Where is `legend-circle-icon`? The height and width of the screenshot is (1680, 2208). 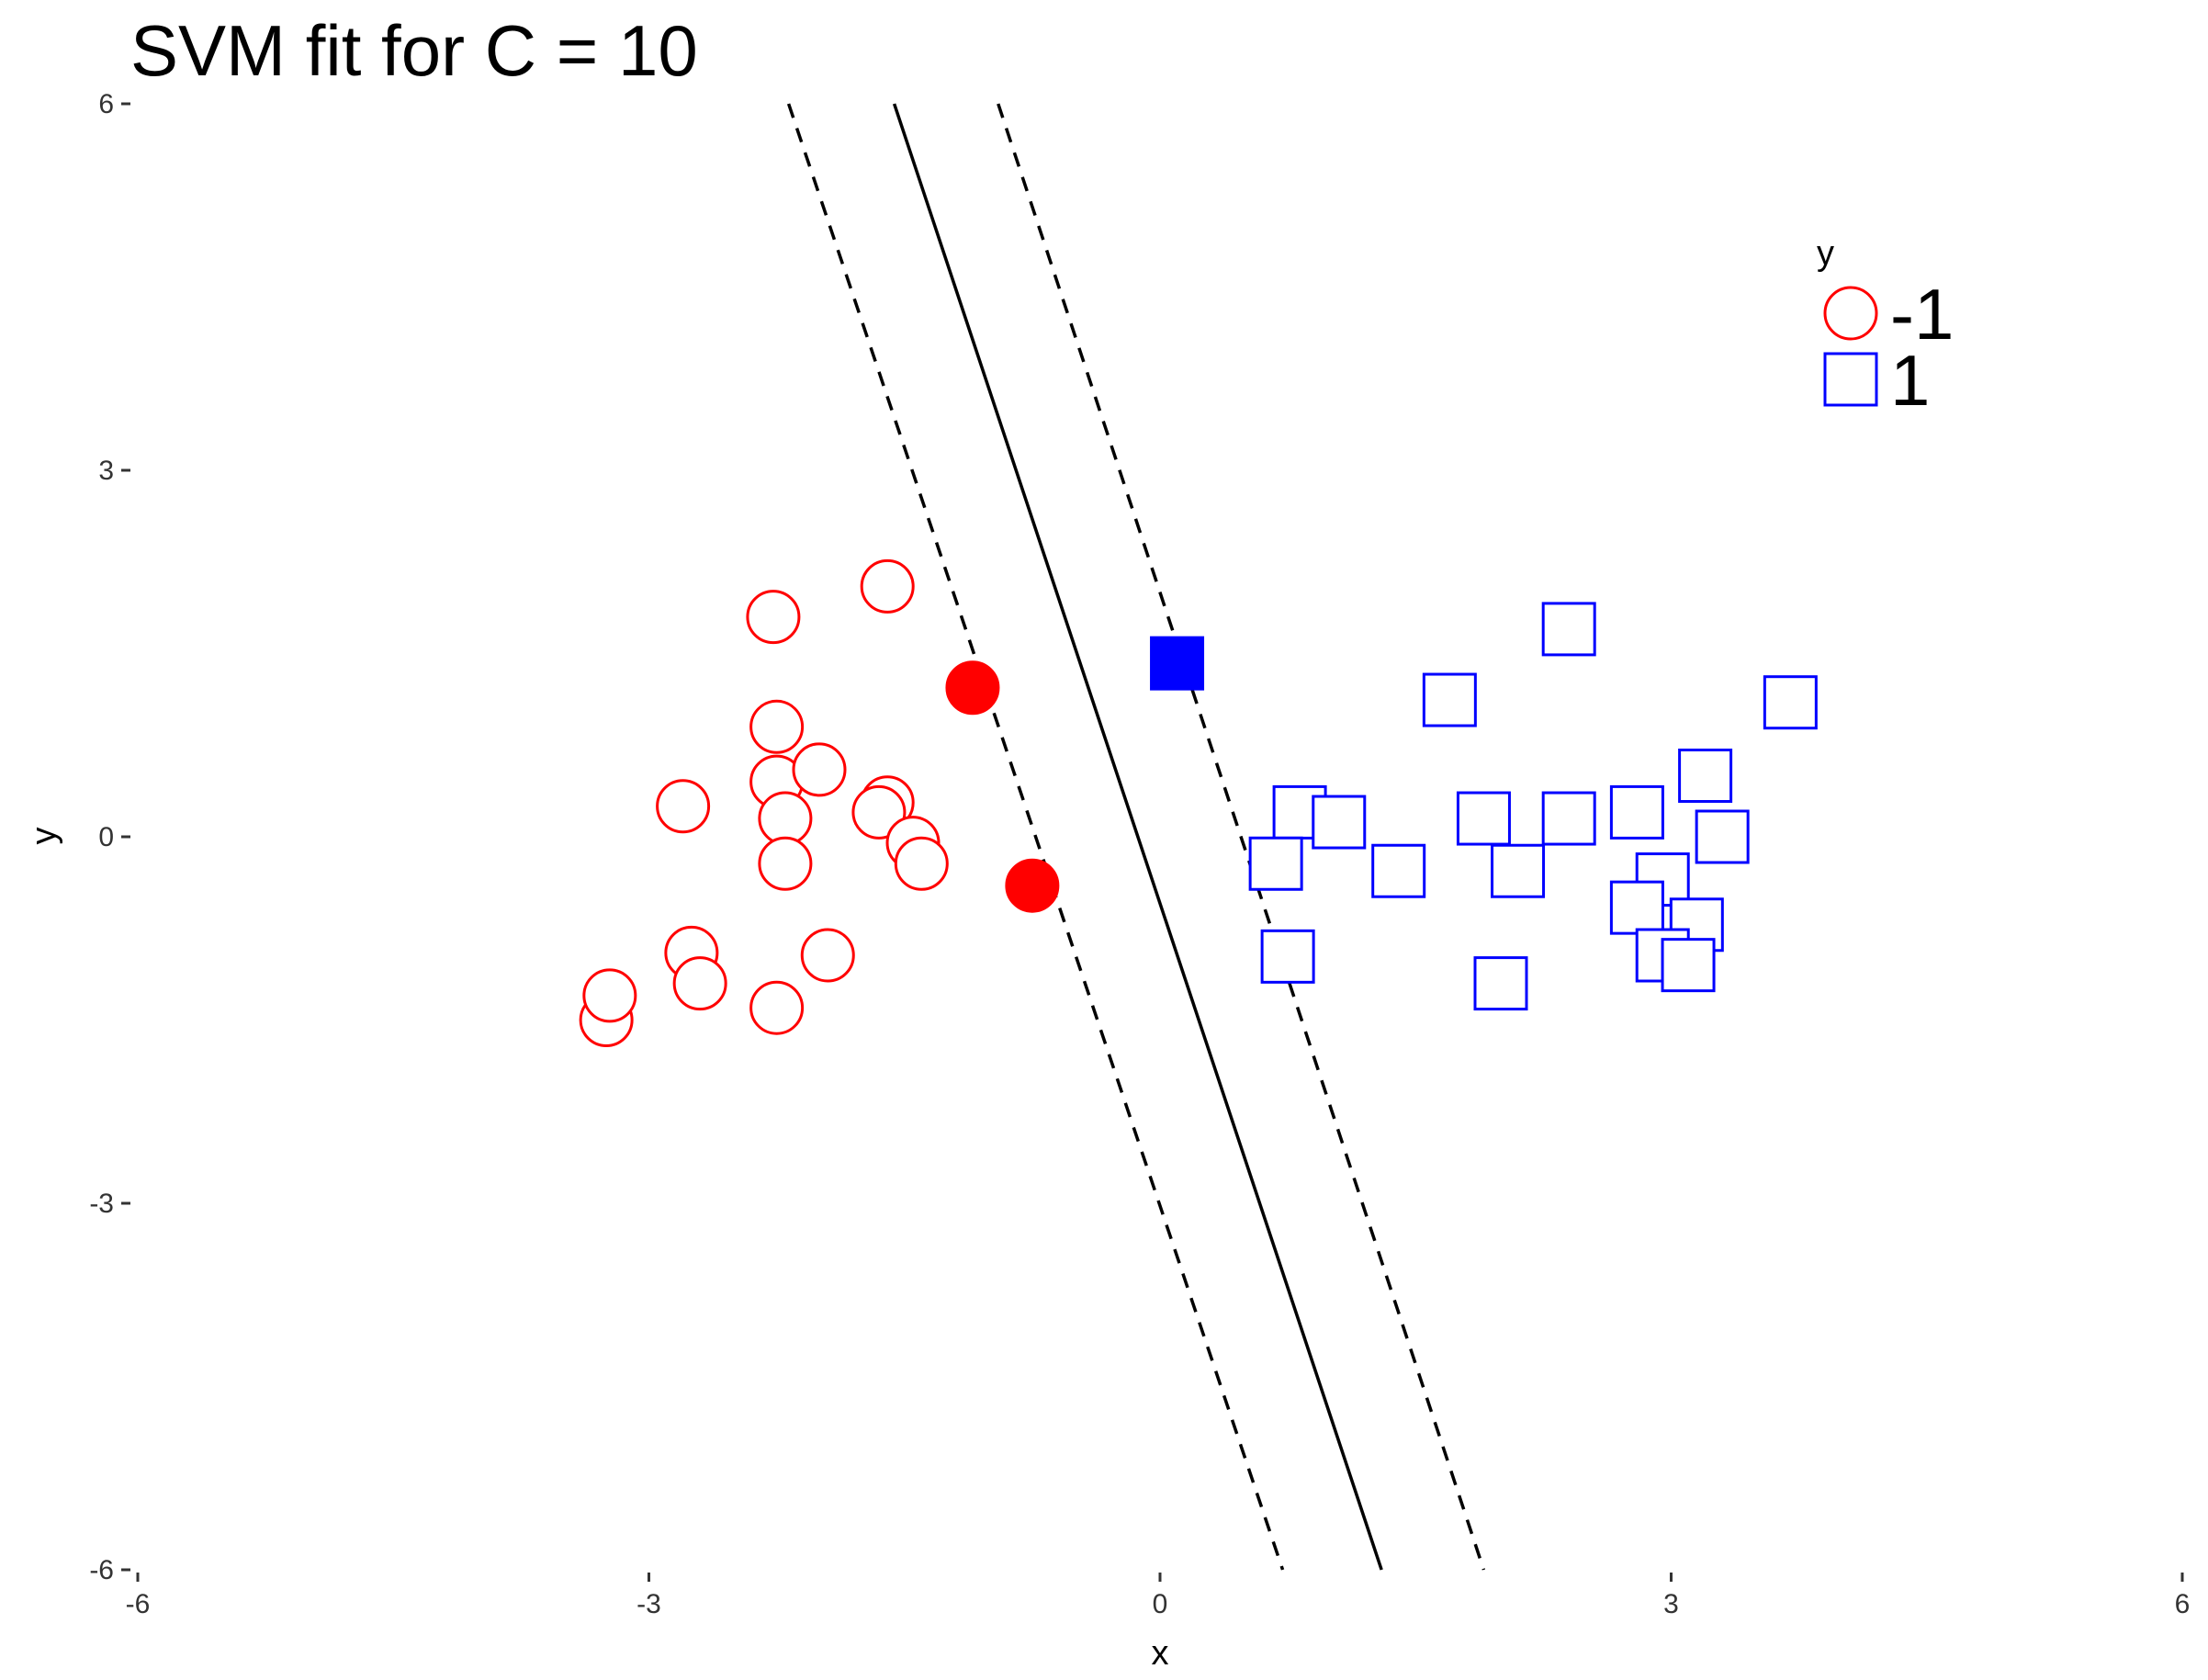
legend-circle-icon is located at coordinates (1850, 313).